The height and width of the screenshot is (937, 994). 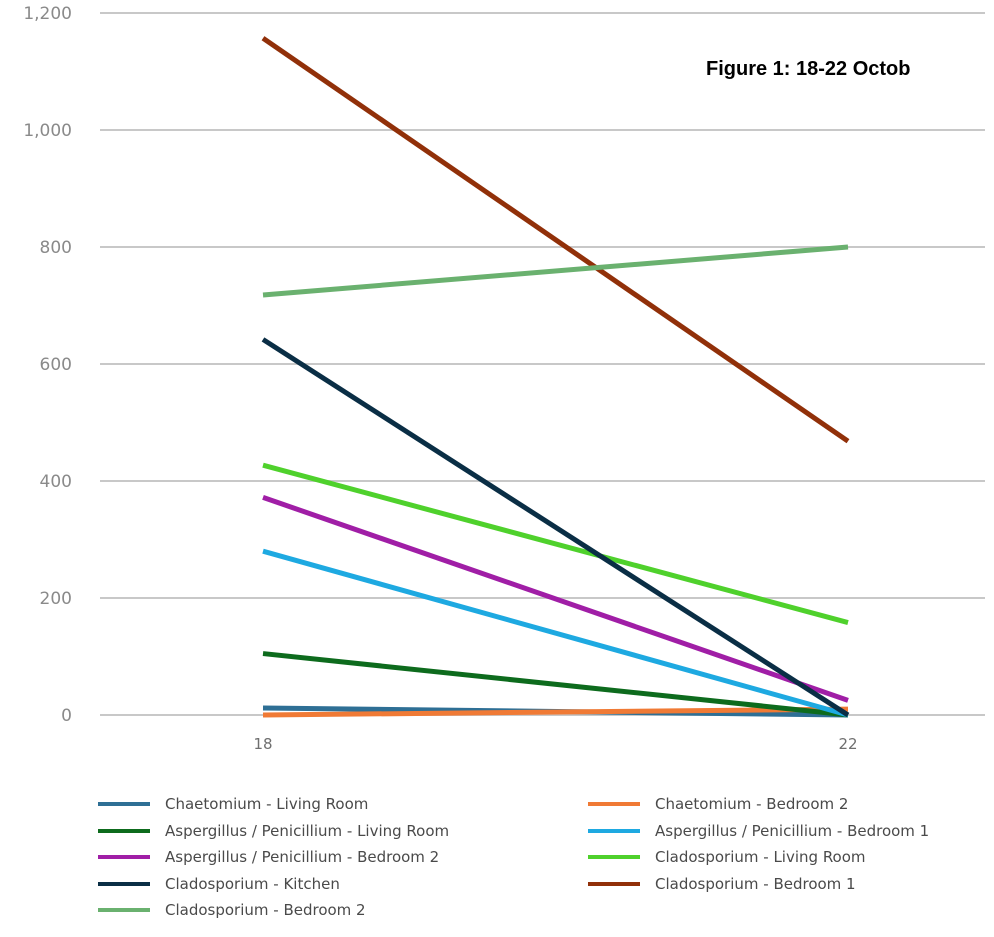 What do you see at coordinates (47, 131) in the screenshot?
I see `y-tick-label: 1,000` at bounding box center [47, 131].